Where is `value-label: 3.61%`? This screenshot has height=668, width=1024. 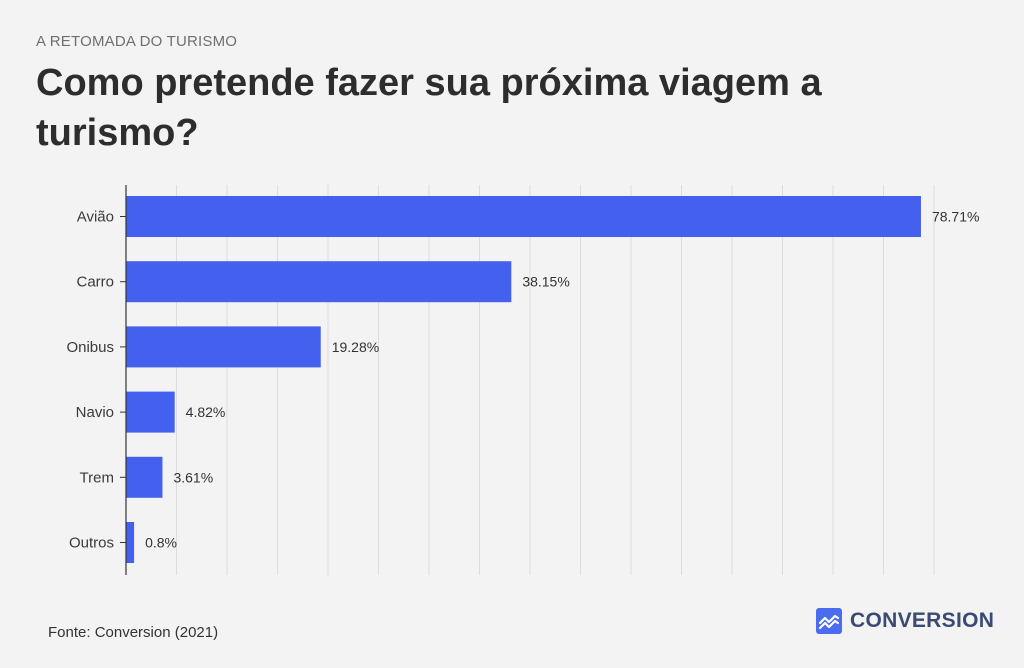
value-label: 3.61% is located at coordinates (193, 477).